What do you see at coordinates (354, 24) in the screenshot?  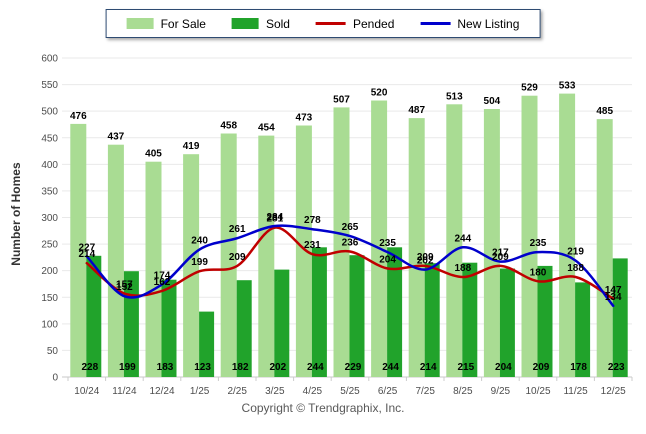 I see `legend-item-pended: Pended` at bounding box center [354, 24].